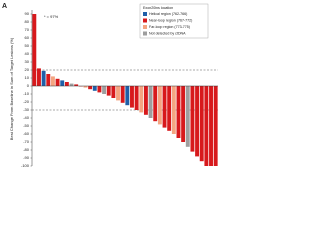 Image resolution: width=320 pixels, height=240 pixels. What do you see at coordinates (27, 77) in the screenshot?
I see `y-tick-label: 10` at bounding box center [27, 77].